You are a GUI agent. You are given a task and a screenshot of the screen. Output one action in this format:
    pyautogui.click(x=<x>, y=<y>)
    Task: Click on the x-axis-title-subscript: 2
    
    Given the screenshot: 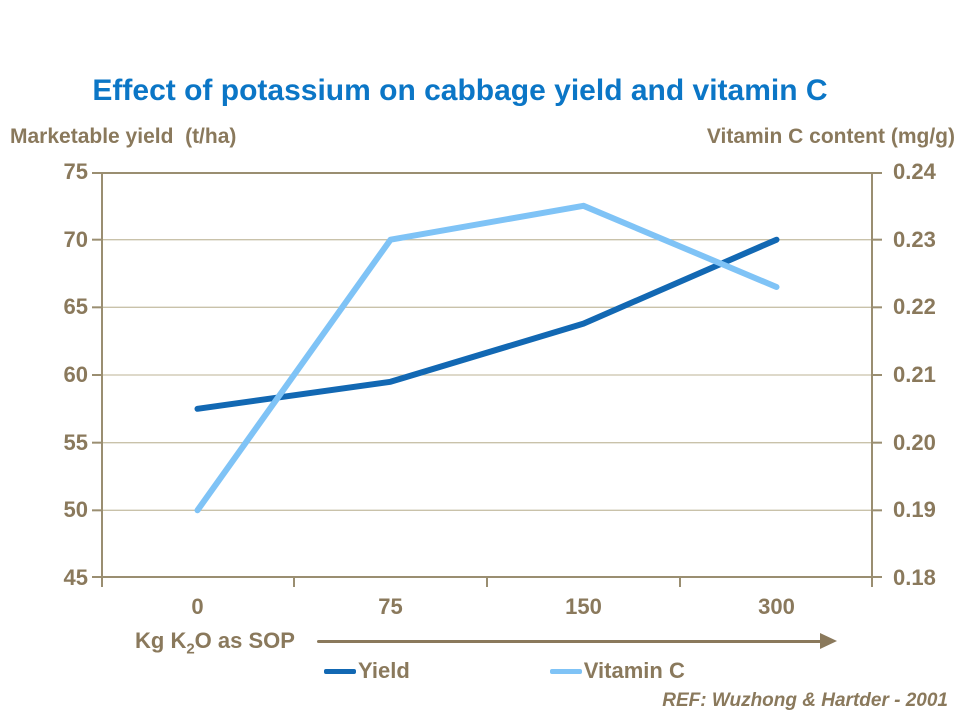 What is the action you would take?
    pyautogui.click(x=190, y=649)
    